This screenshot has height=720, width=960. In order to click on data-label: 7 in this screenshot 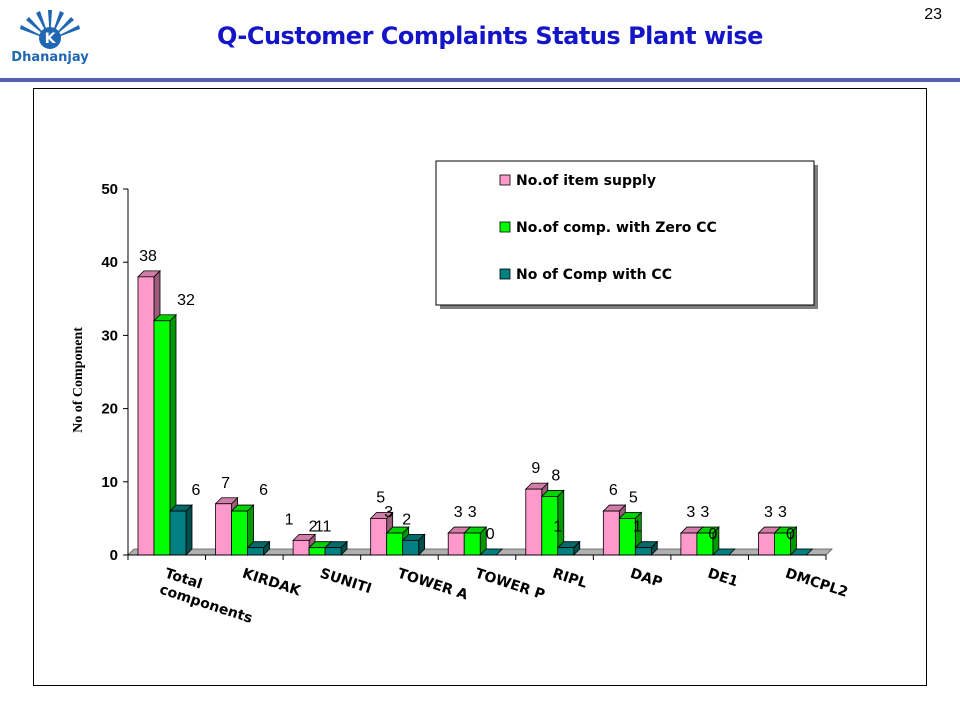, I will do `click(225, 483)`.